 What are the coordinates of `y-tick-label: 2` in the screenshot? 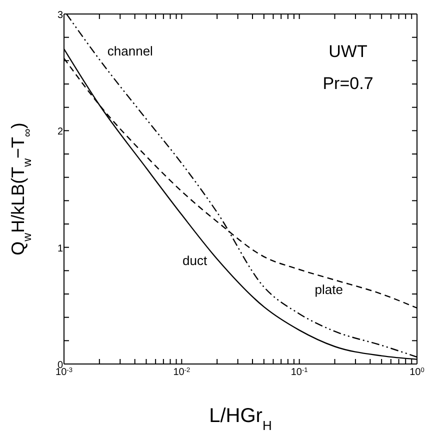 It's located at (60, 132).